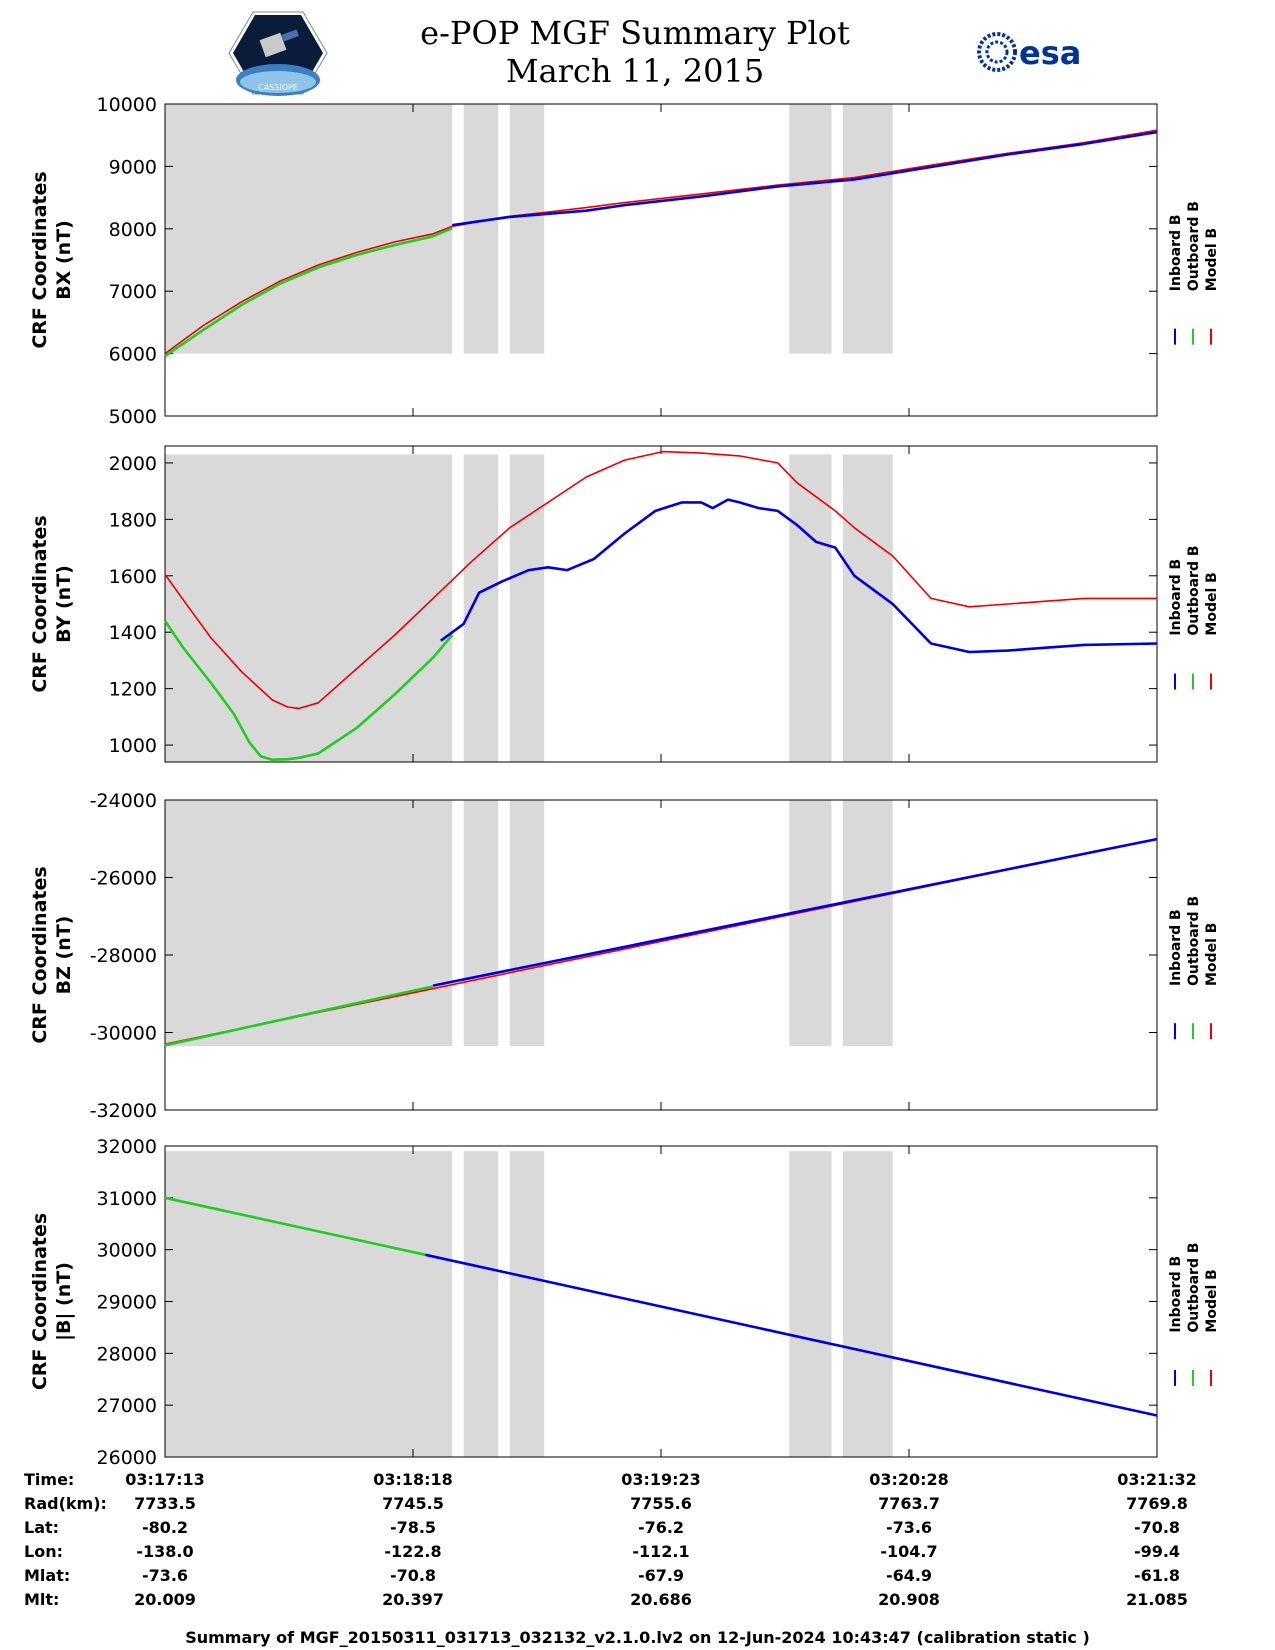 This screenshot has height=1650, width=1275. I want to click on ephemeris-row-label: Lat:, so click(41, 1527).